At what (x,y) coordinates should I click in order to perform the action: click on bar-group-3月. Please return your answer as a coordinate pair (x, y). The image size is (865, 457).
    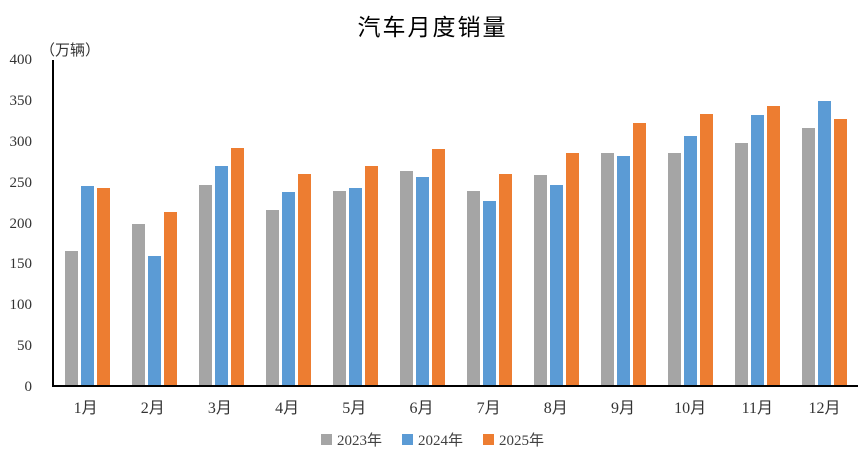
    Looking at the image, I should click on (221, 222).